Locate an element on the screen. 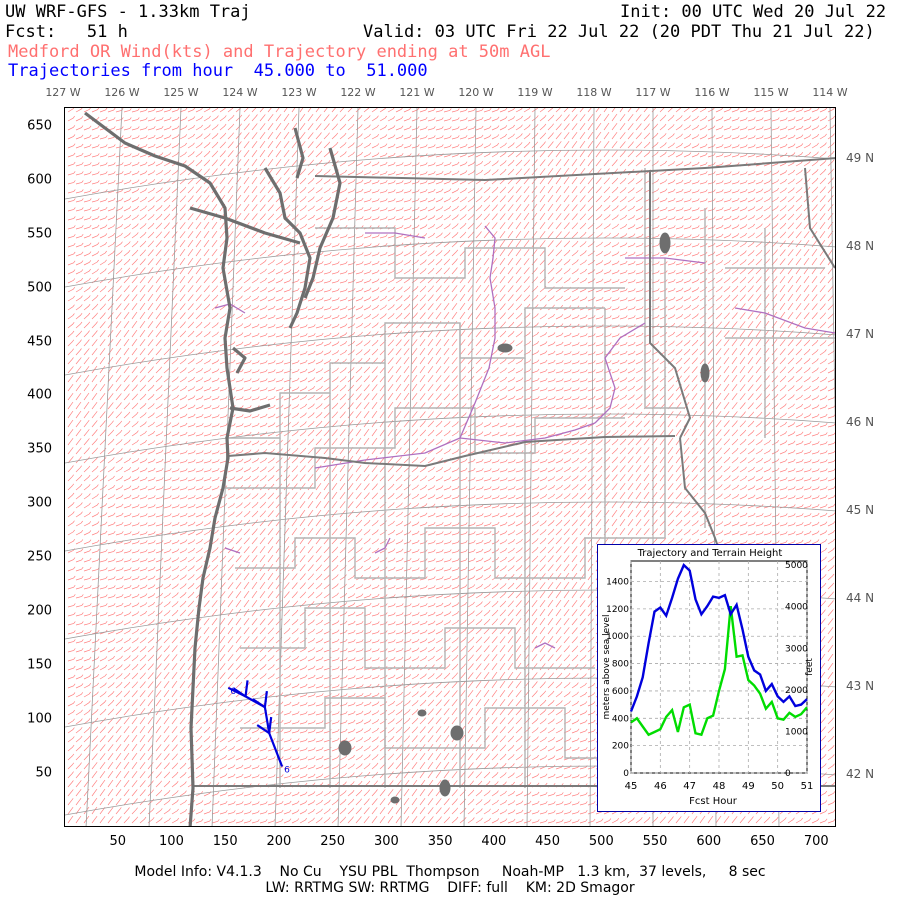 This screenshot has width=900, height=900. forecast-hour: Fcst: 51 h is located at coordinates (66, 32).